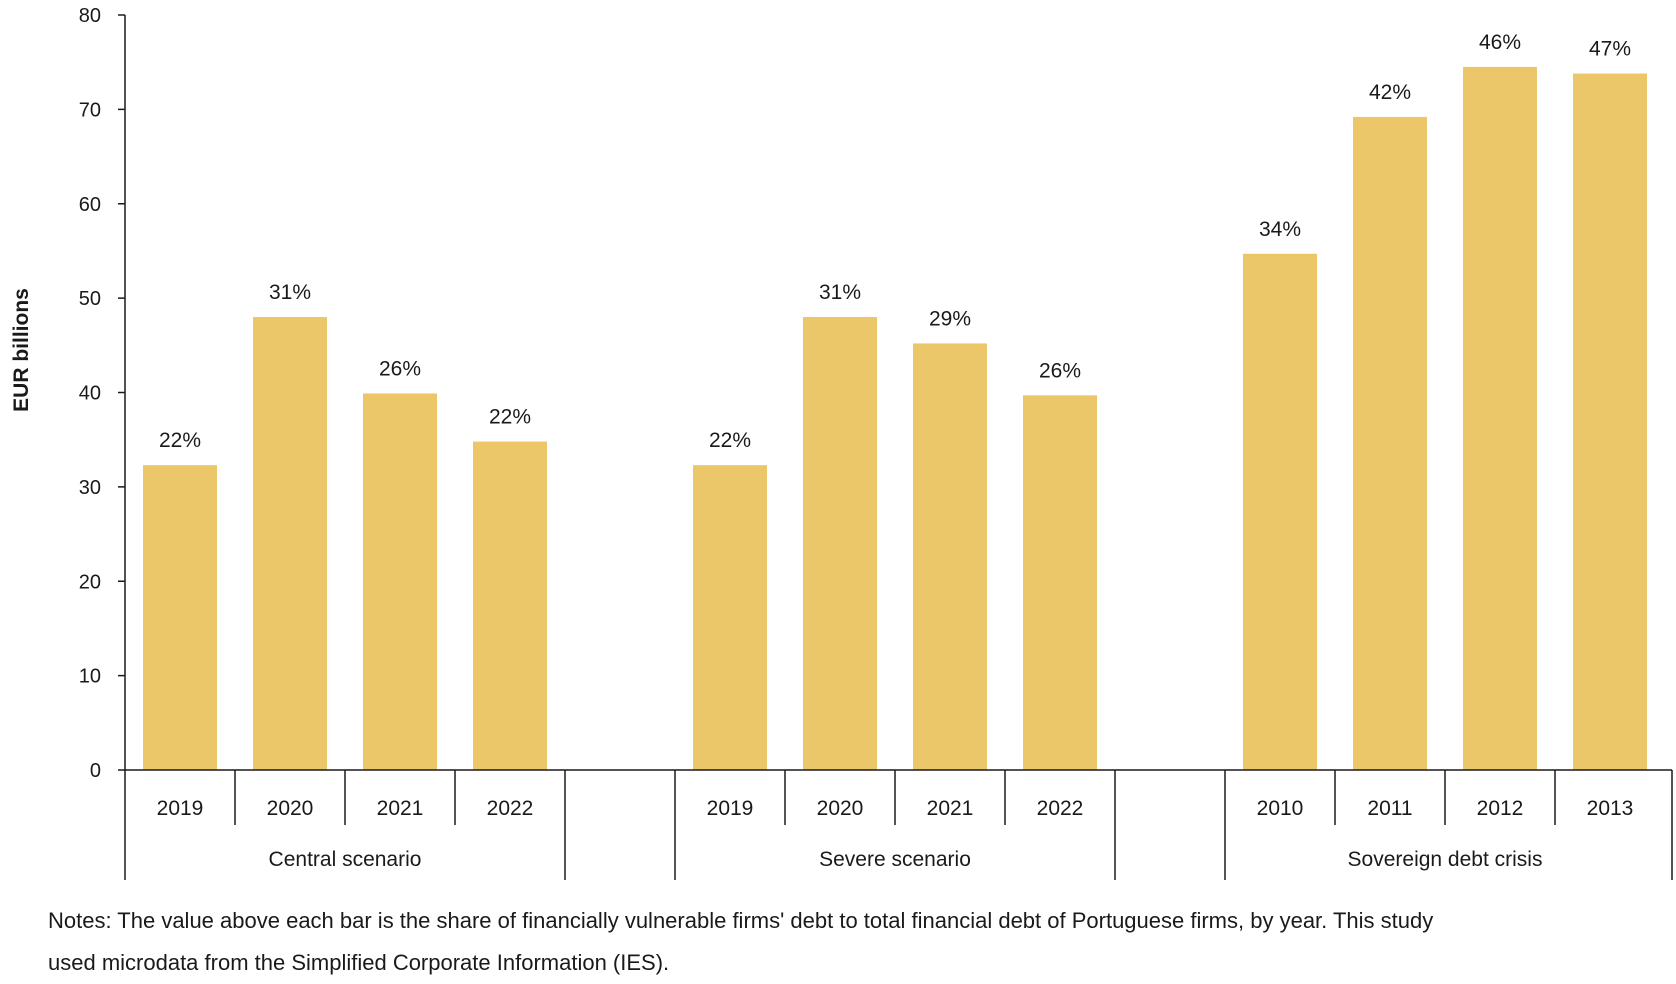  What do you see at coordinates (102, 393) in the screenshot?
I see `y-axis: 0 10 20 30 40 50 60 70 80` at bounding box center [102, 393].